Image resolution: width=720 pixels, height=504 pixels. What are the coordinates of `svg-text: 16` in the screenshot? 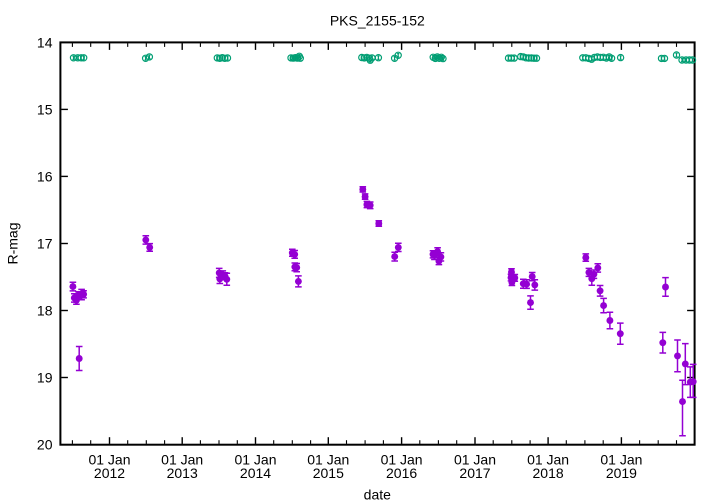 It's located at (45, 177).